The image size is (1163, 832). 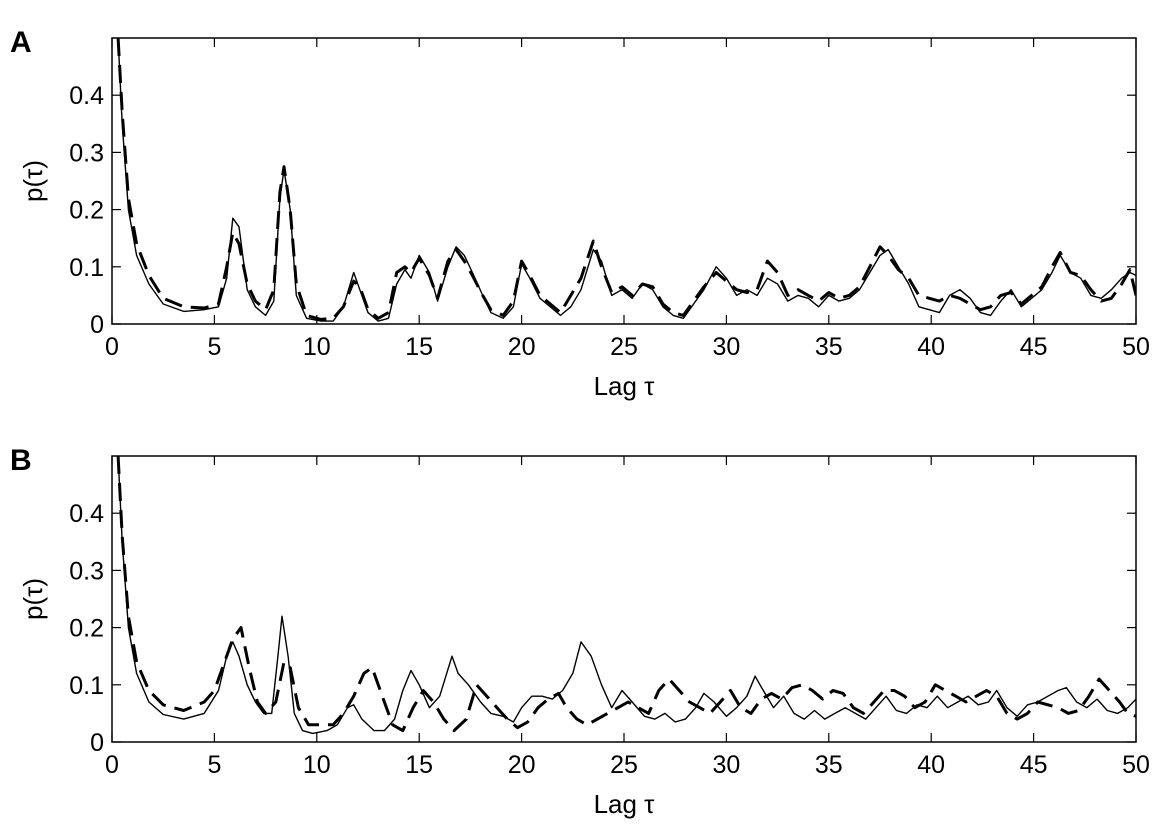 I want to click on x-tick-label-a: 30, so click(x=726, y=347).